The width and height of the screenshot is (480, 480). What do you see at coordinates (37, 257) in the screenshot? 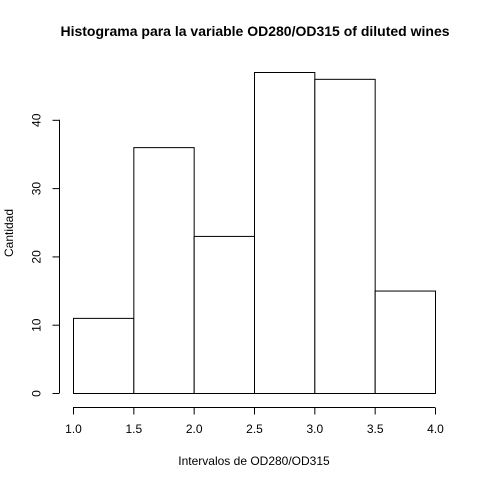
I see `y-tick-label-2: 20` at bounding box center [37, 257].